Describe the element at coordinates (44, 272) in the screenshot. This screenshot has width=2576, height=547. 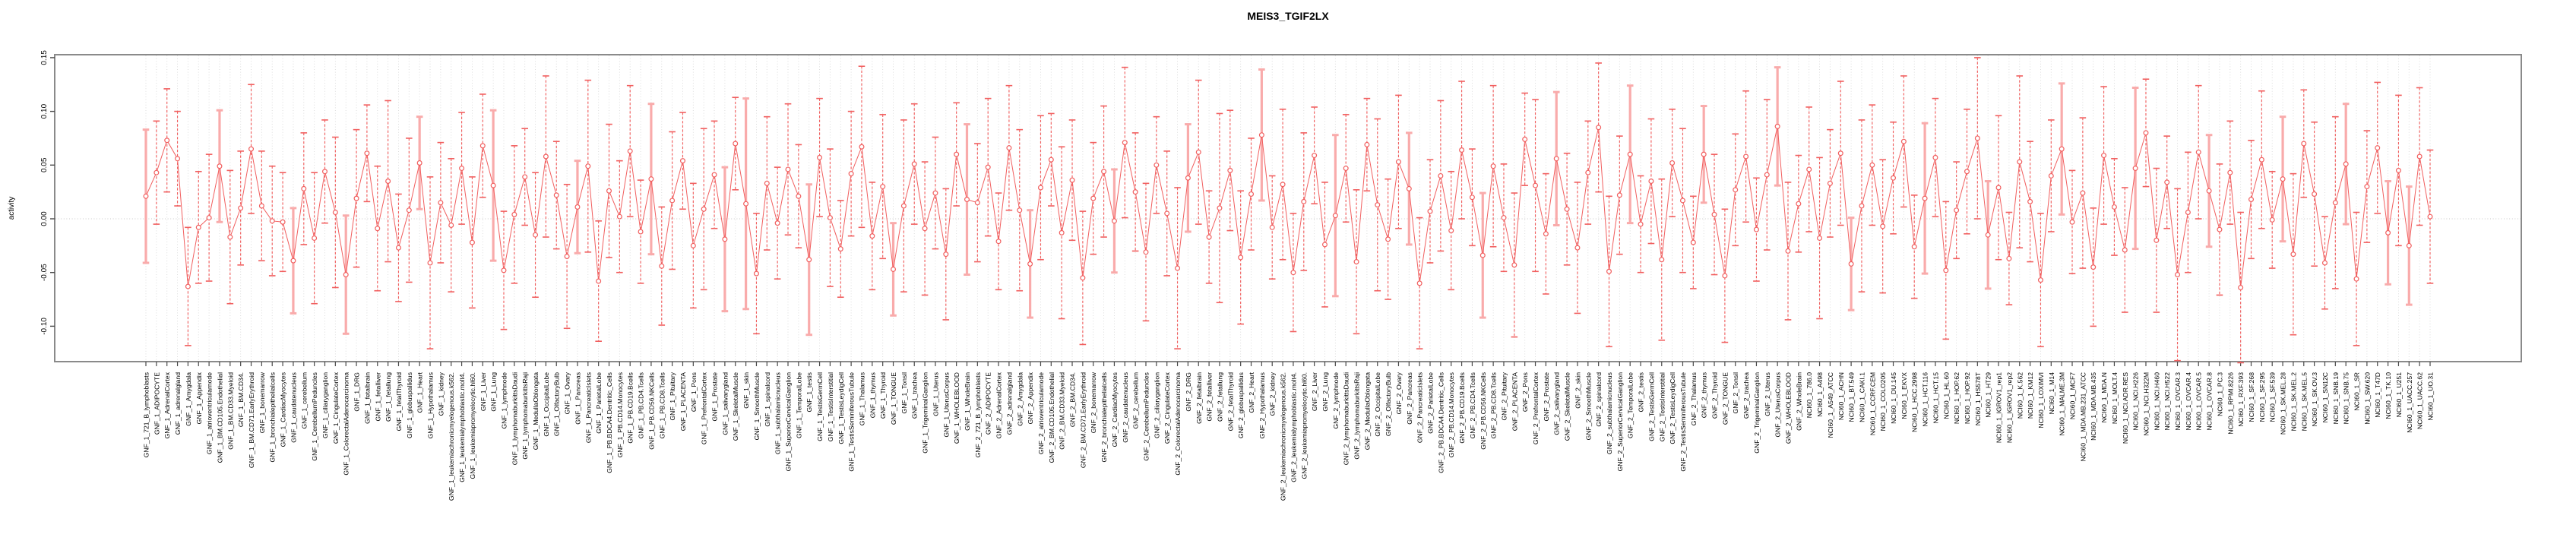
I see `y-tick-label: -0.05` at that location.